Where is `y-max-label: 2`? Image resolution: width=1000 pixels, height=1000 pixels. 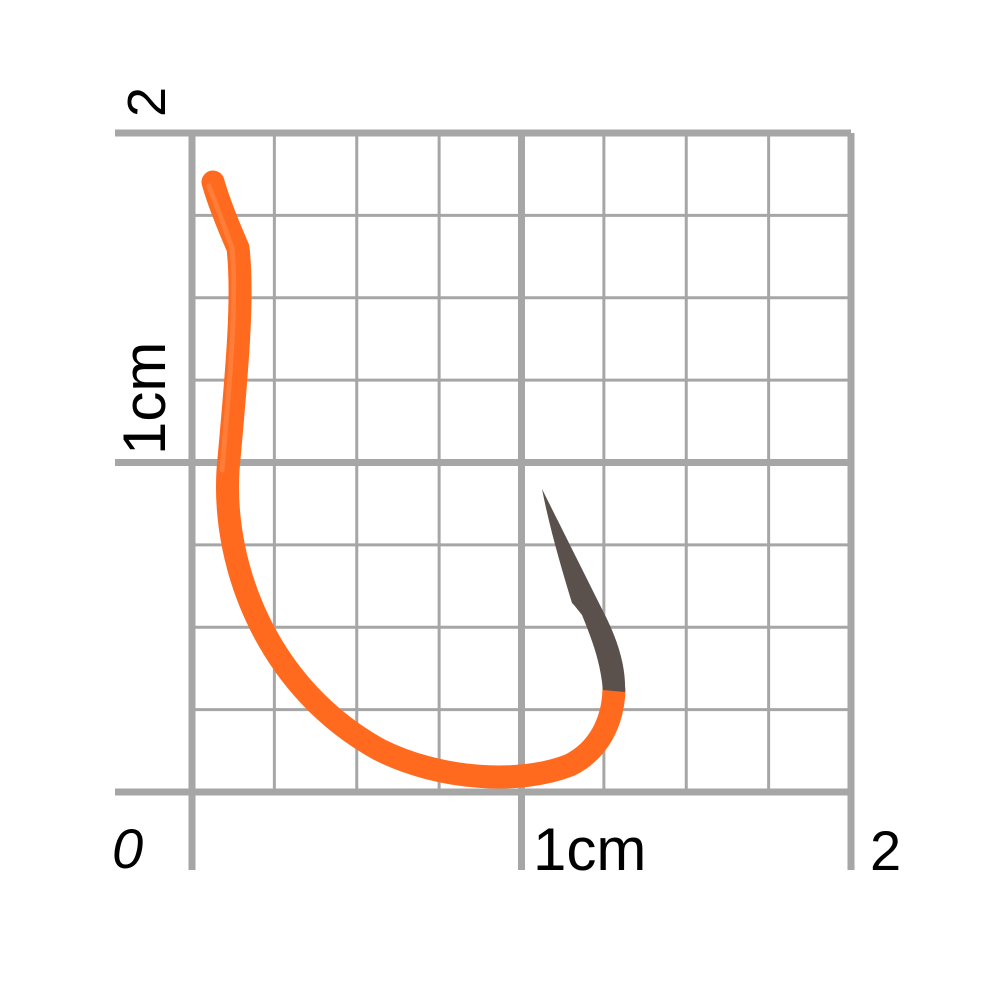
y-max-label: 2 is located at coordinates (147, 102).